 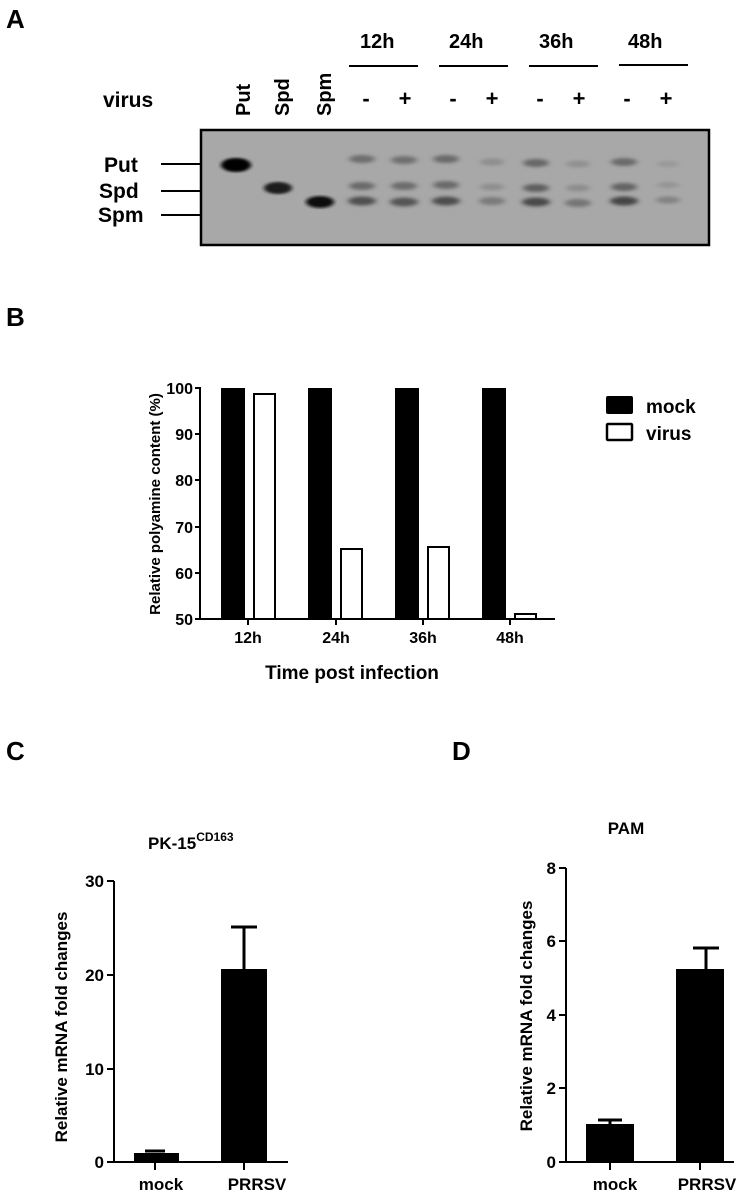 What do you see at coordinates (248, 638) in the screenshot?
I see `svg-text: 12h` at bounding box center [248, 638].